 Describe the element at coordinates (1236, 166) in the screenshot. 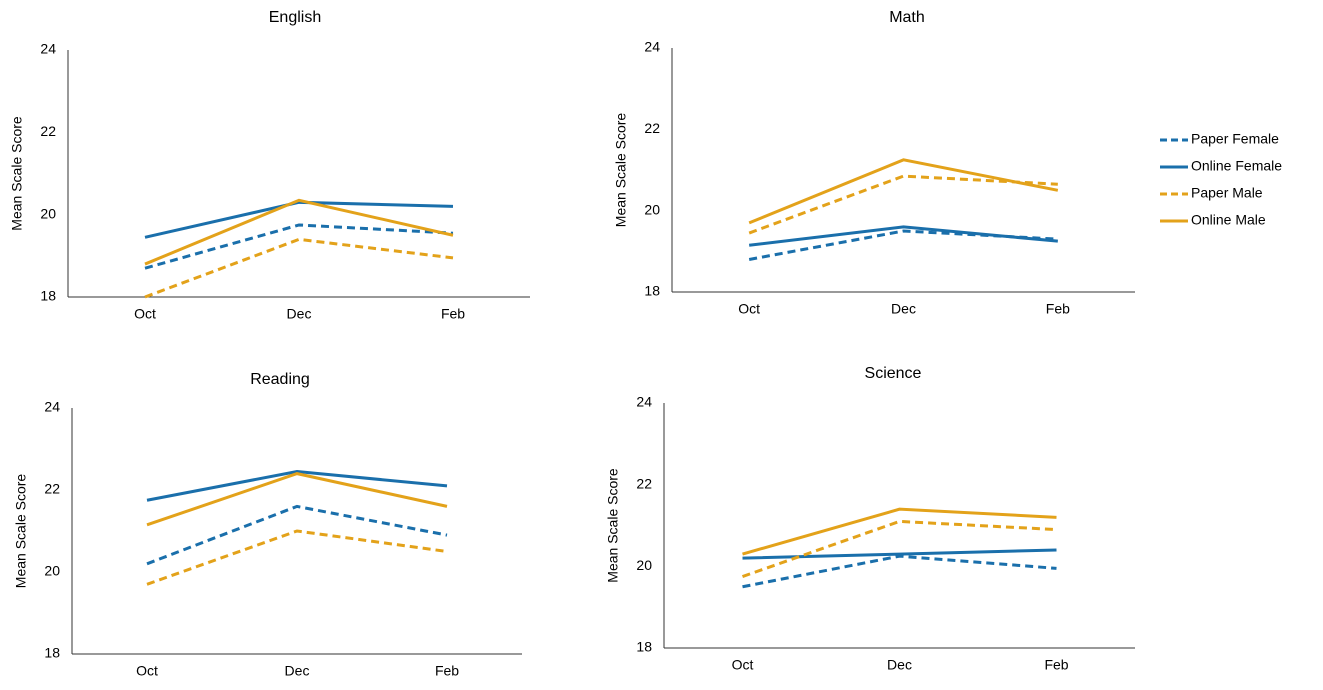

I see `legend-label: Online Female` at that location.